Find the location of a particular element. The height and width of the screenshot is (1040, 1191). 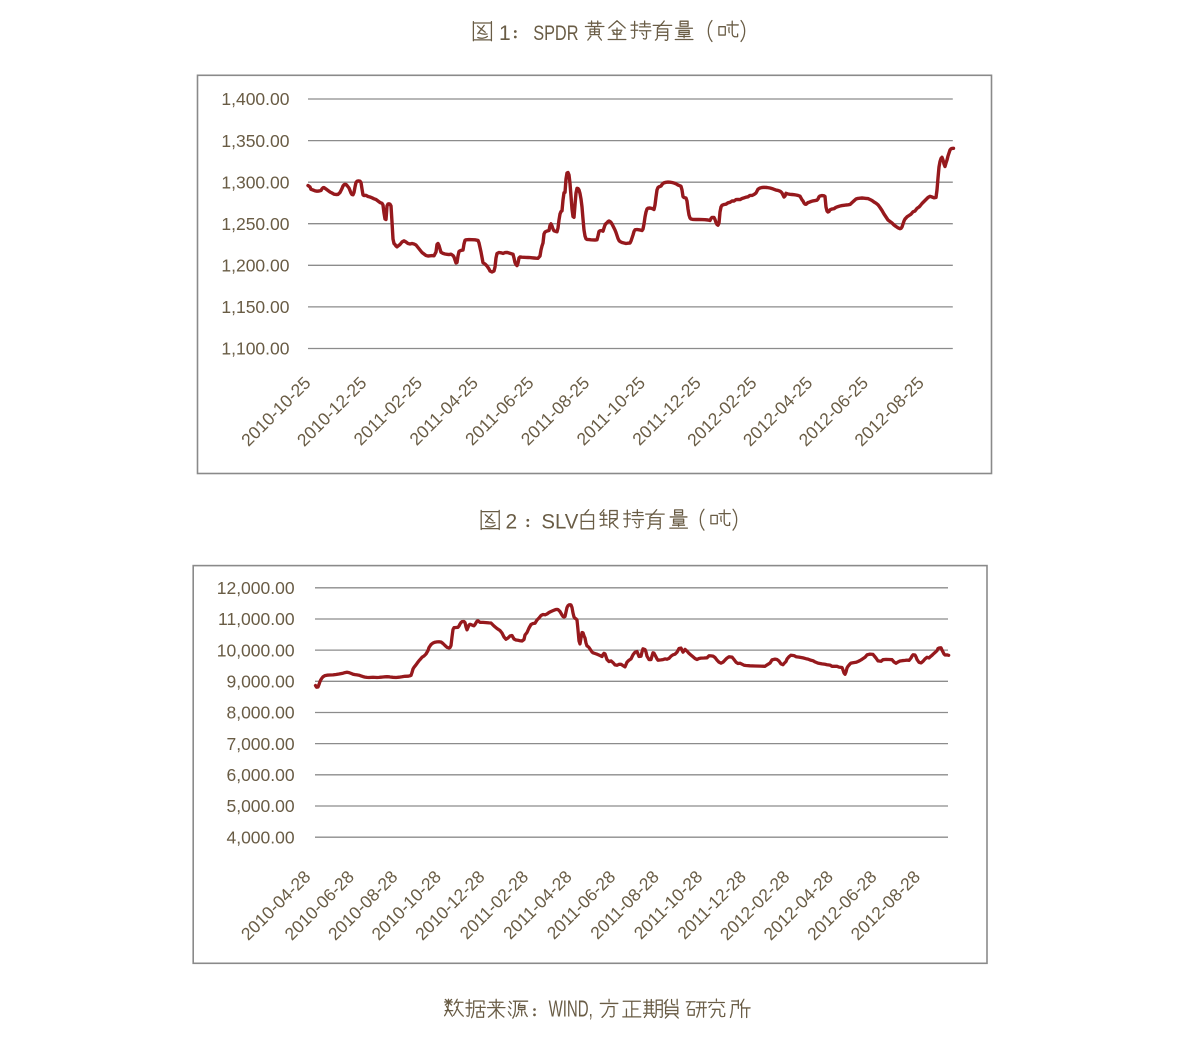

svg-text: 10,000.00 is located at coordinates (256, 650).